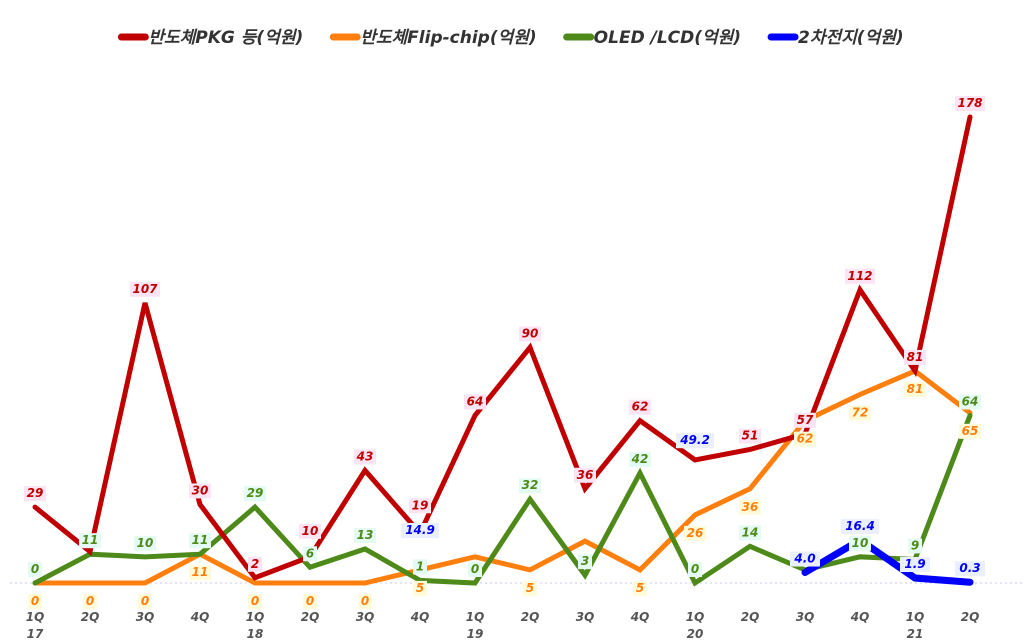 The width and height of the screenshot is (1025, 642). Describe the element at coordinates (970, 431) in the screenshot. I see `data-label: 65` at that location.